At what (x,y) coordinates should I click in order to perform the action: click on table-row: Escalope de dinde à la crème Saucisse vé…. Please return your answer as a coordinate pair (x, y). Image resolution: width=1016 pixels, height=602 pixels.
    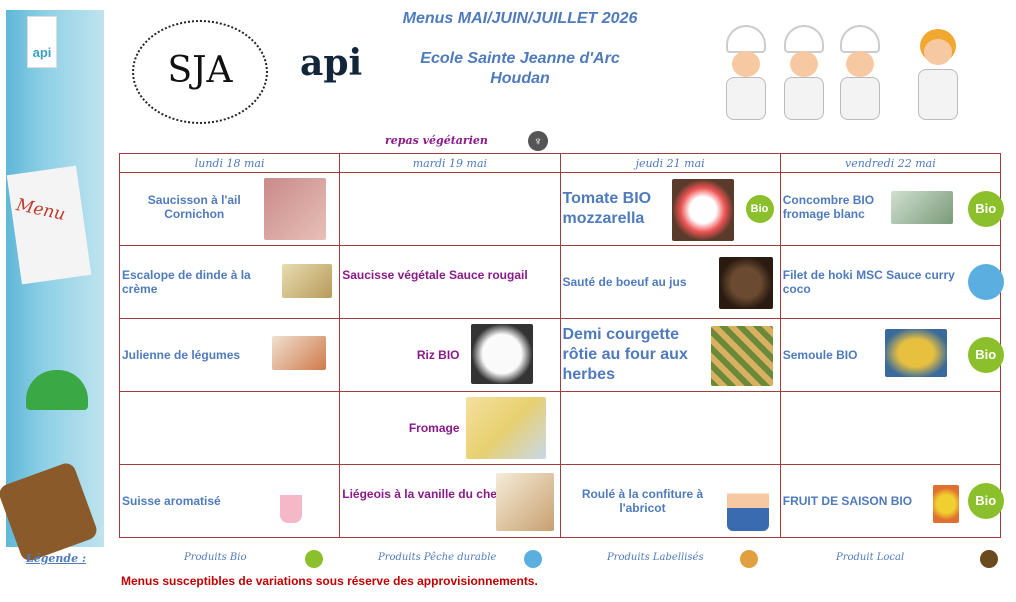
    Looking at the image, I should click on (561, 282).